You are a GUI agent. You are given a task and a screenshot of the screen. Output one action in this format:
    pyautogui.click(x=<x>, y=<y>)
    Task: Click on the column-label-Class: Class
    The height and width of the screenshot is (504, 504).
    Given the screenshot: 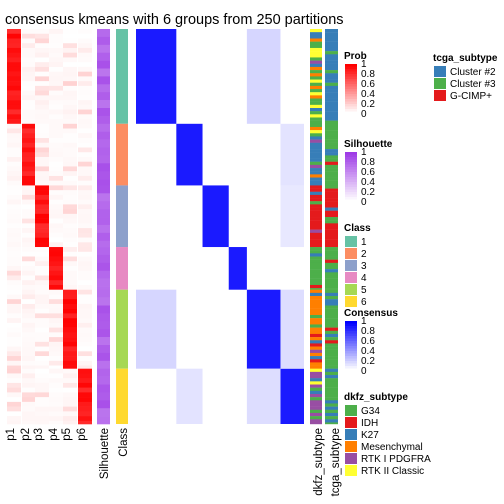 What is the action you would take?
    pyautogui.click(x=124, y=442)
    